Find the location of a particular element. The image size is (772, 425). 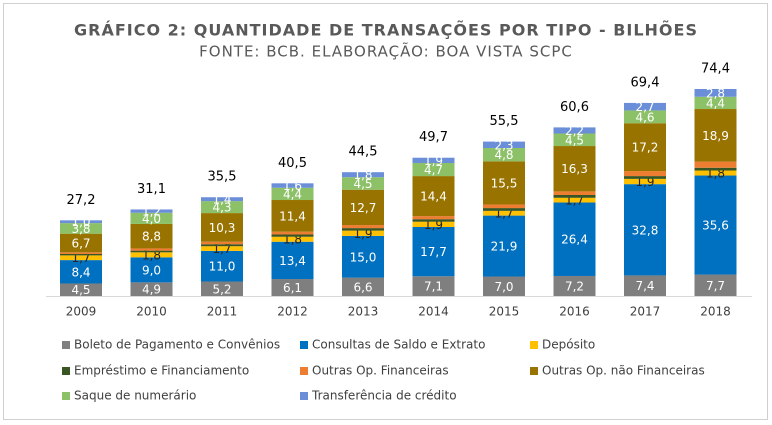

data-label: 8,8 is located at coordinates (151, 237).